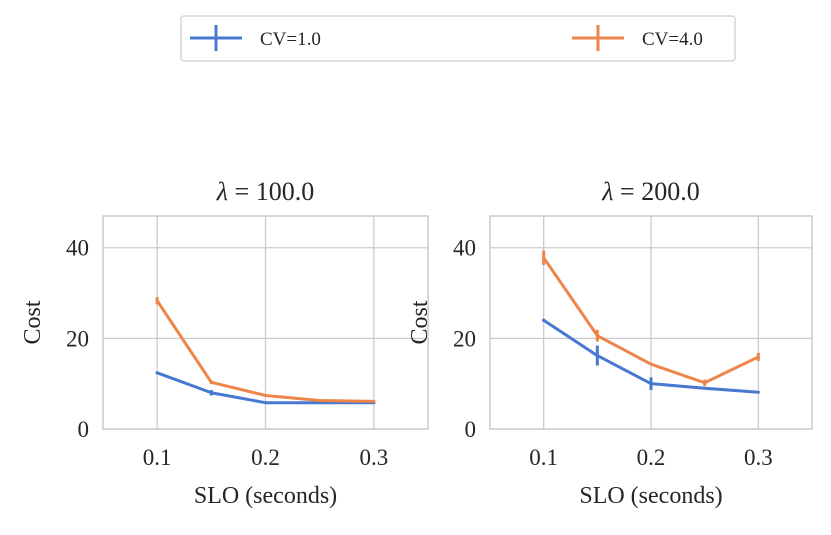  Describe the element at coordinates (637, 38) in the screenshot. I see `legend-item: CV=4.0` at that location.